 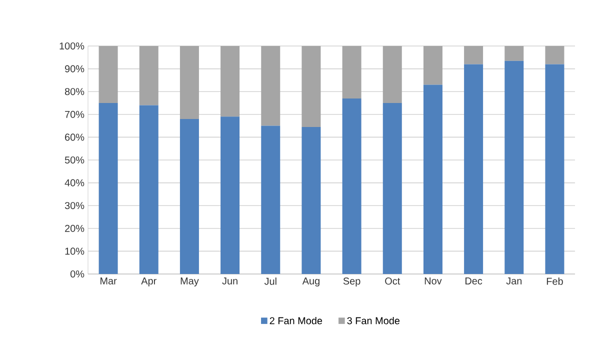 What do you see at coordinates (392, 281) in the screenshot?
I see `x-tick-label: Oct` at bounding box center [392, 281].